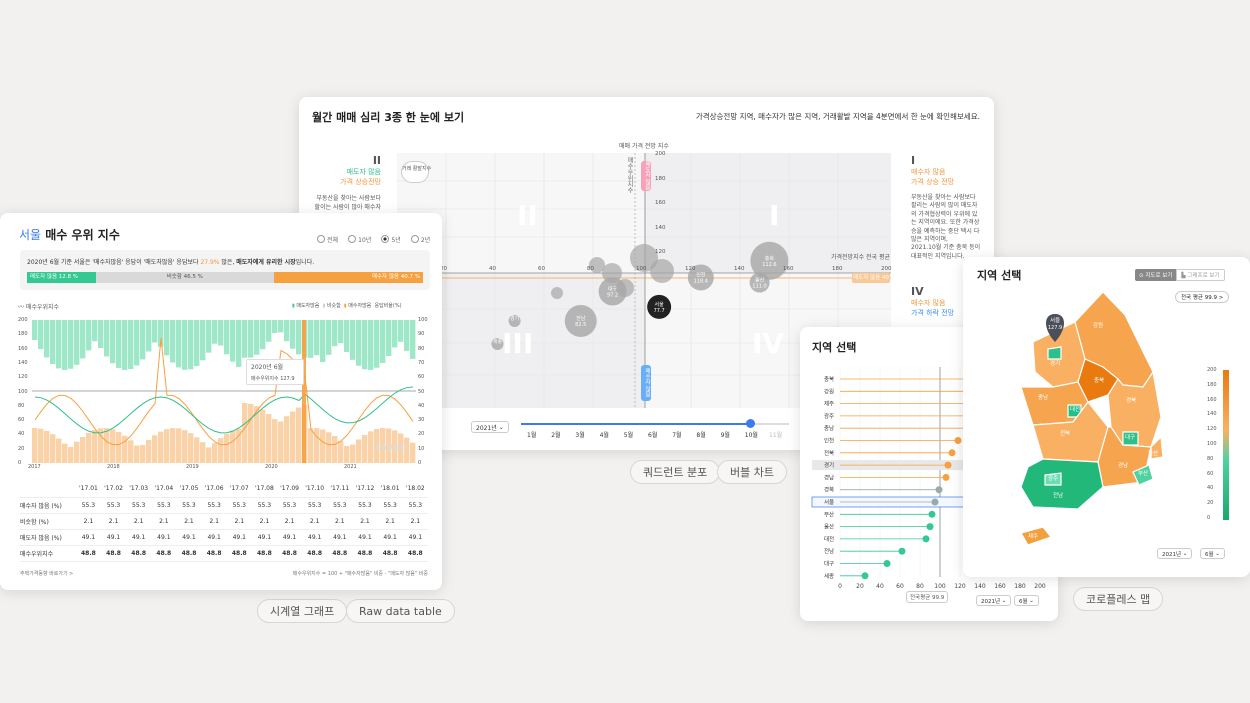 The height and width of the screenshot is (703, 1250). Describe the element at coordinates (628, 435) in the screenshot. I see `month-label: 5월` at that location.